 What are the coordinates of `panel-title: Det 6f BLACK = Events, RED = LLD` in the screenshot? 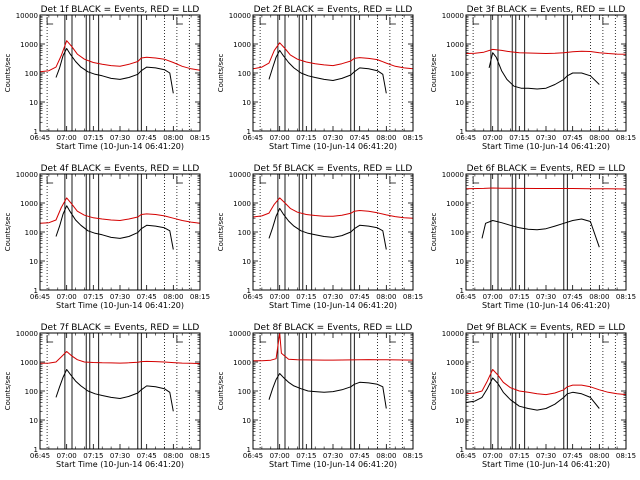 It's located at (546, 169).